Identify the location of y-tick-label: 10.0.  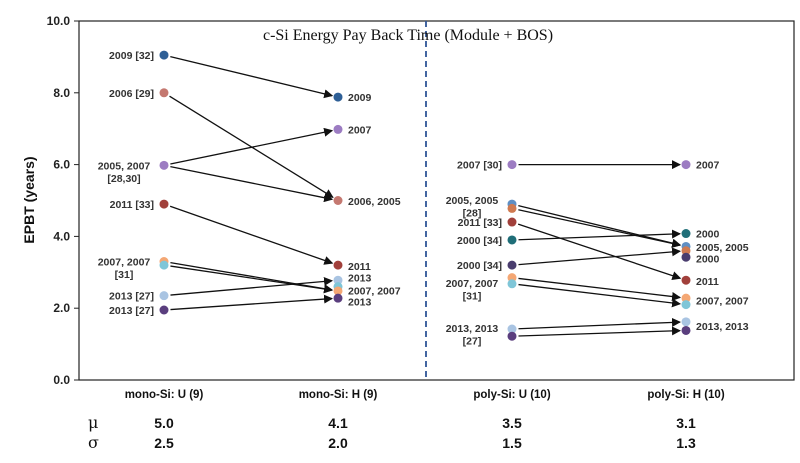
(59, 21).